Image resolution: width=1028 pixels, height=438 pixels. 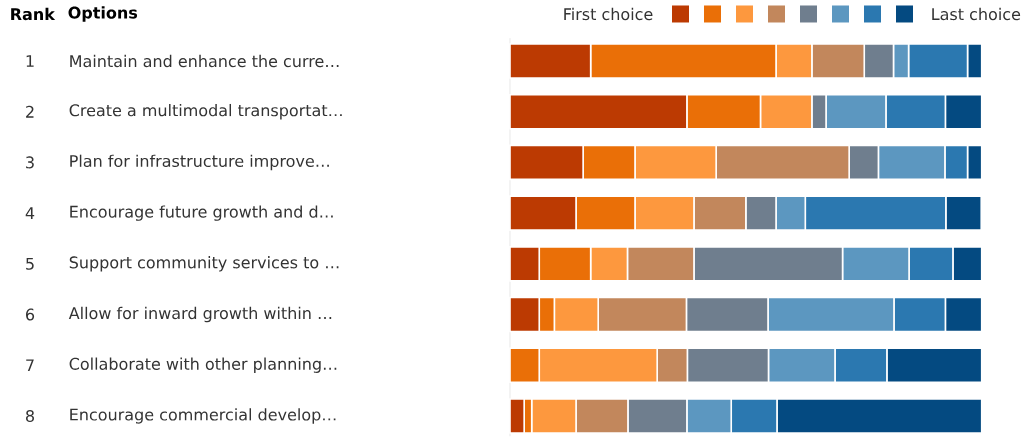 What do you see at coordinates (33, 14) in the screenshot?
I see `text: Rank` at bounding box center [33, 14].